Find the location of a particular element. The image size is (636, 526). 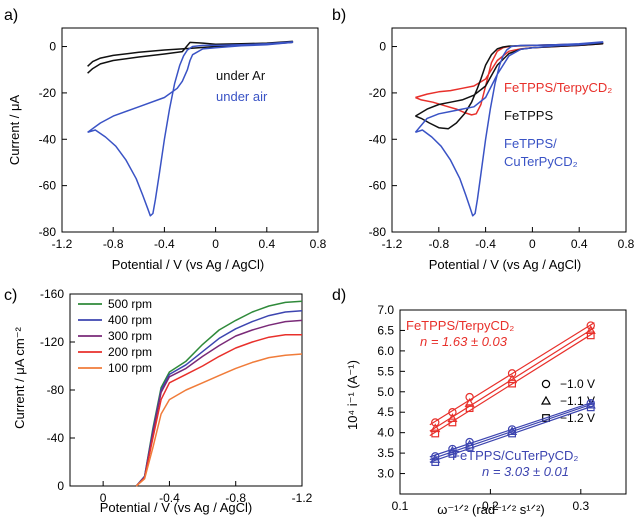

legend-entry-c: 200 rpm is located at coordinates (130, 352).